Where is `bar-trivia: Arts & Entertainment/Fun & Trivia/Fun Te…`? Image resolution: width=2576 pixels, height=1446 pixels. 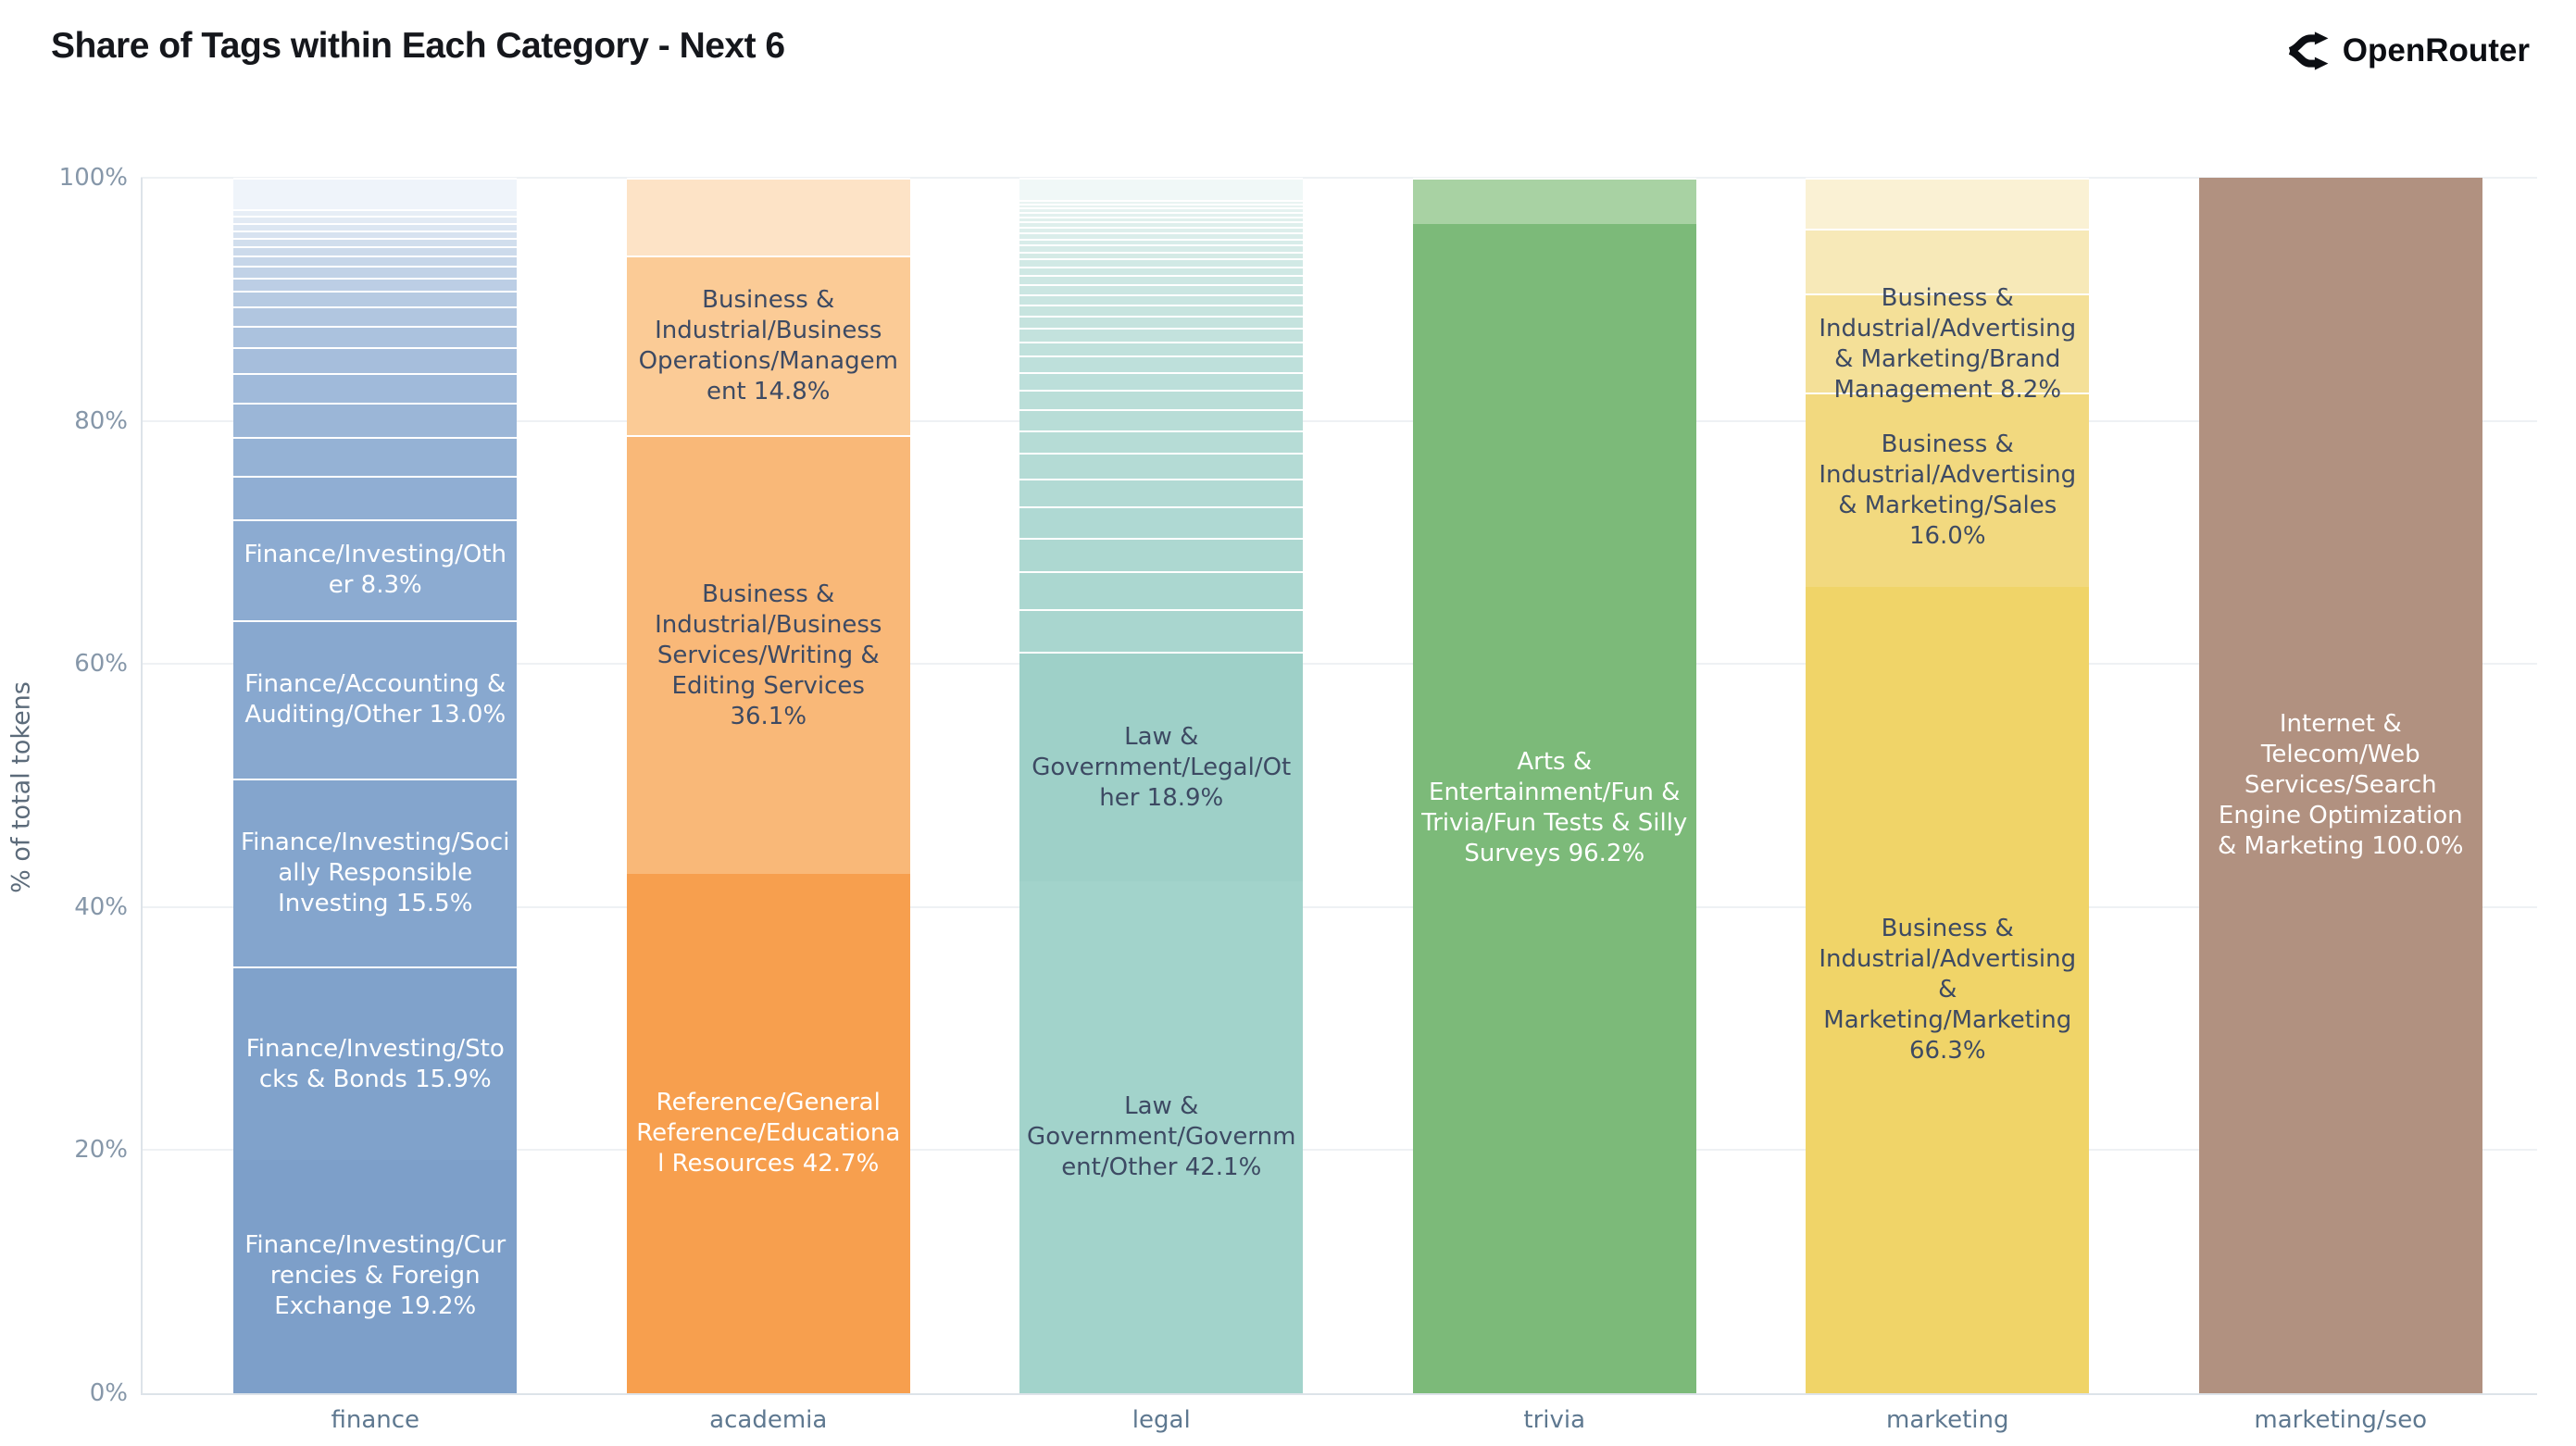
bar-trivia: Arts & Entertainment/Fun & Trivia/Fun Te… is located at coordinates (1554, 785).